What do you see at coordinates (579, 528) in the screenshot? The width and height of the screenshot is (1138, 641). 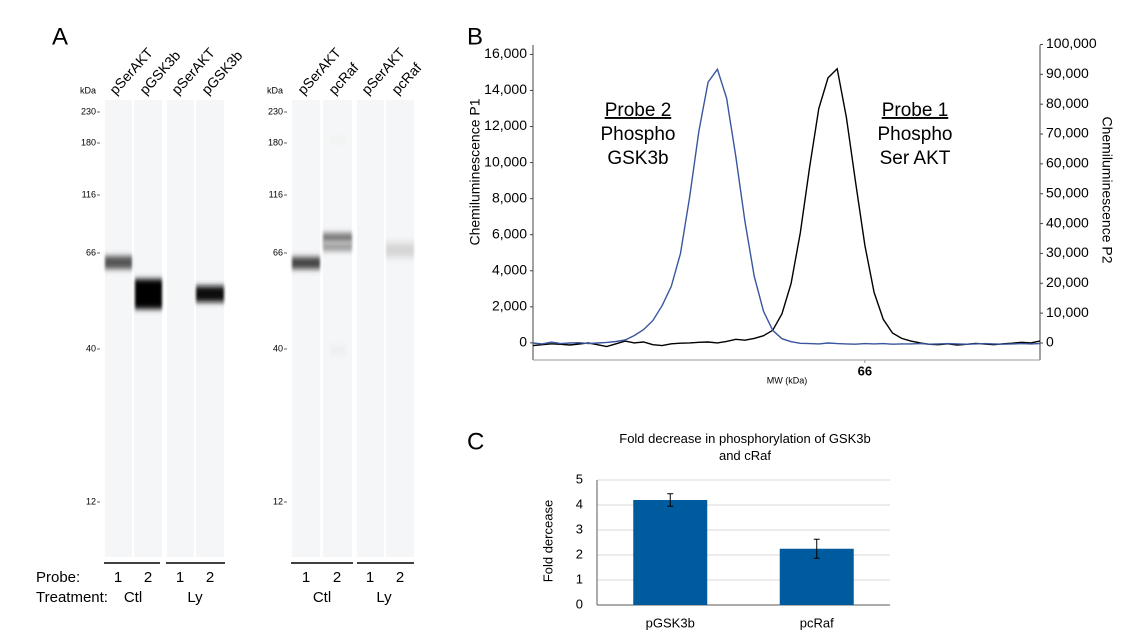 I see `y-tick-label: 3` at bounding box center [579, 528].